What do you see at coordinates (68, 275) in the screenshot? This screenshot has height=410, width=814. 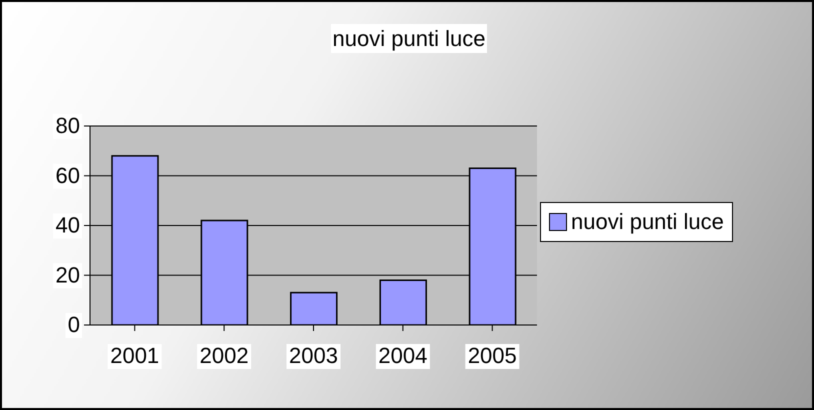 I see `y-tick-label: 20` at bounding box center [68, 275].